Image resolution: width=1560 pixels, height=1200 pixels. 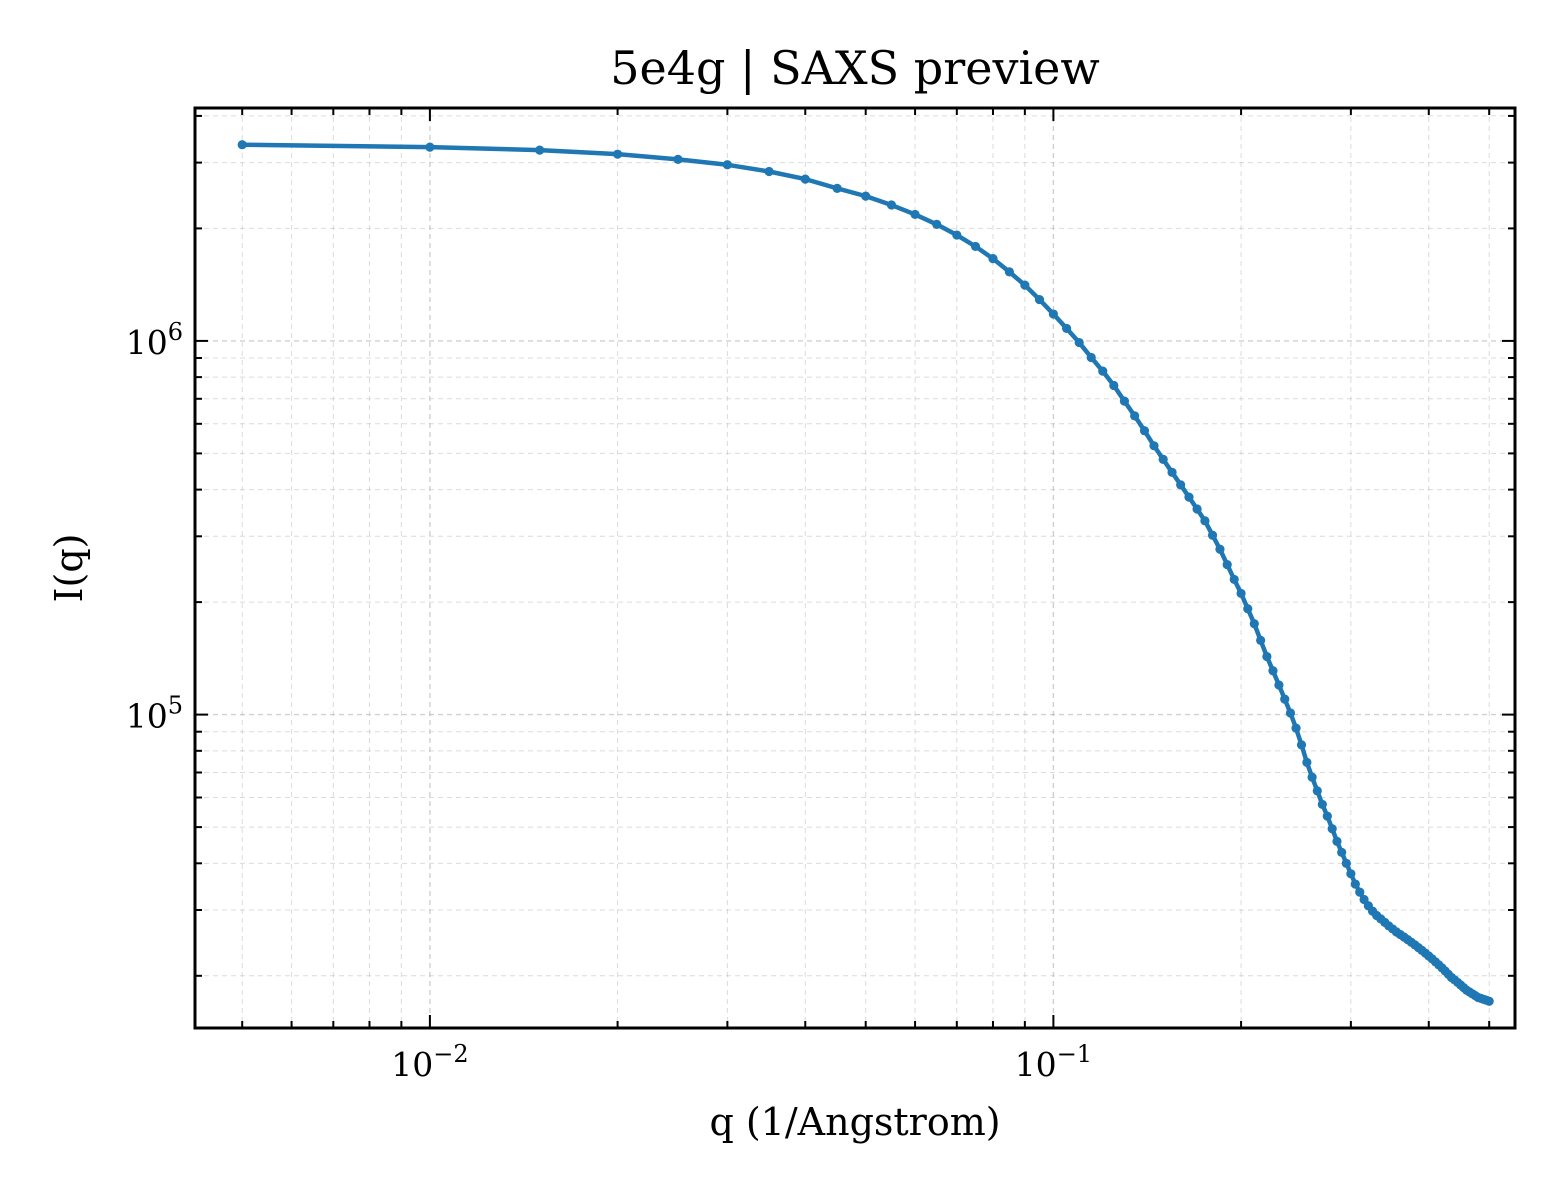 What do you see at coordinates (1053, 1062) in the screenshot?
I see `x-tick-label: 10−1` at bounding box center [1053, 1062].